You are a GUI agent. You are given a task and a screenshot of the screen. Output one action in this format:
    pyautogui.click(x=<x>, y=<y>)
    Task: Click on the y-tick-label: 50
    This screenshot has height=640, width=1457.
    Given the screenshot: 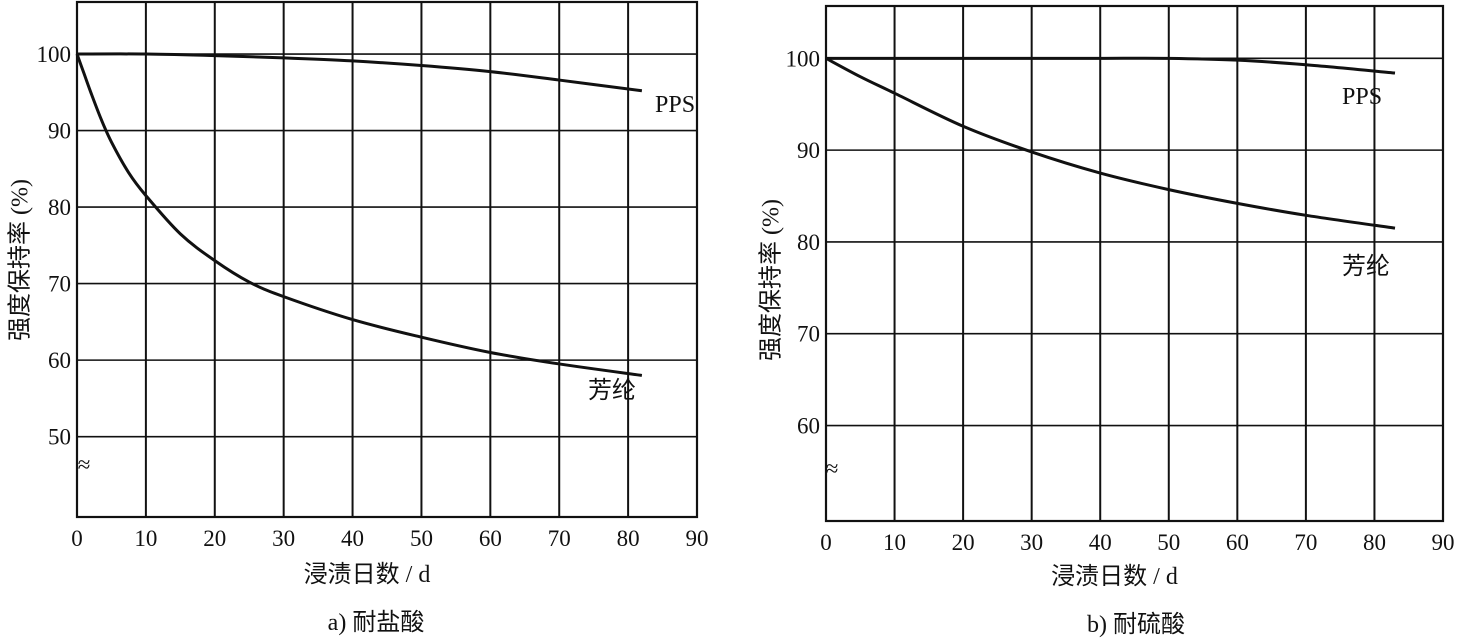 What is the action you would take?
    pyautogui.click(x=59, y=437)
    